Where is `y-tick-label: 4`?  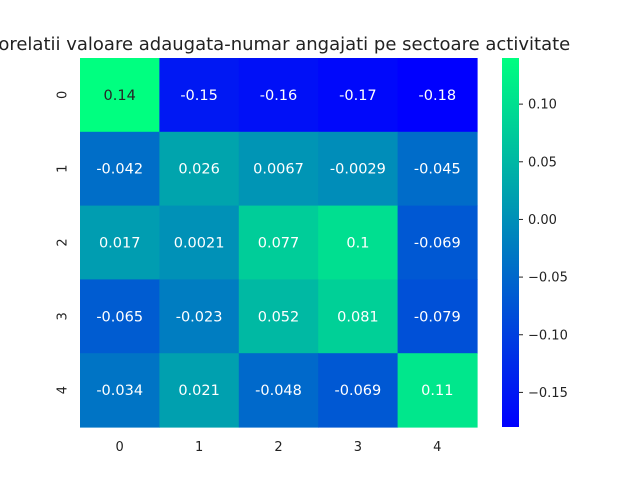
y-tick-label: 4 is located at coordinates (63, 390).